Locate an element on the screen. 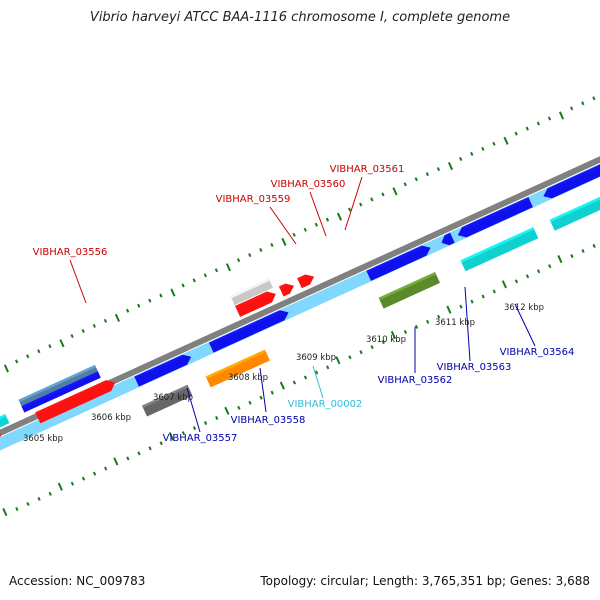 This screenshot has width=600, height=600. gene-VIBHAR_03563-track-highlight is located at coordinates (495, 213).